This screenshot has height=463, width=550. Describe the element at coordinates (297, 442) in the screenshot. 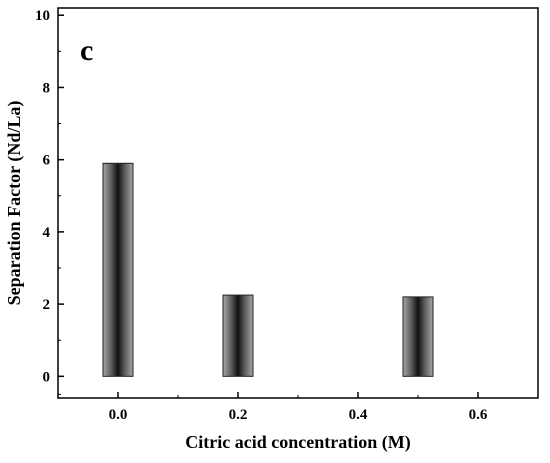

I see `x-axis-title: Citric acid concentration (M)` at that location.